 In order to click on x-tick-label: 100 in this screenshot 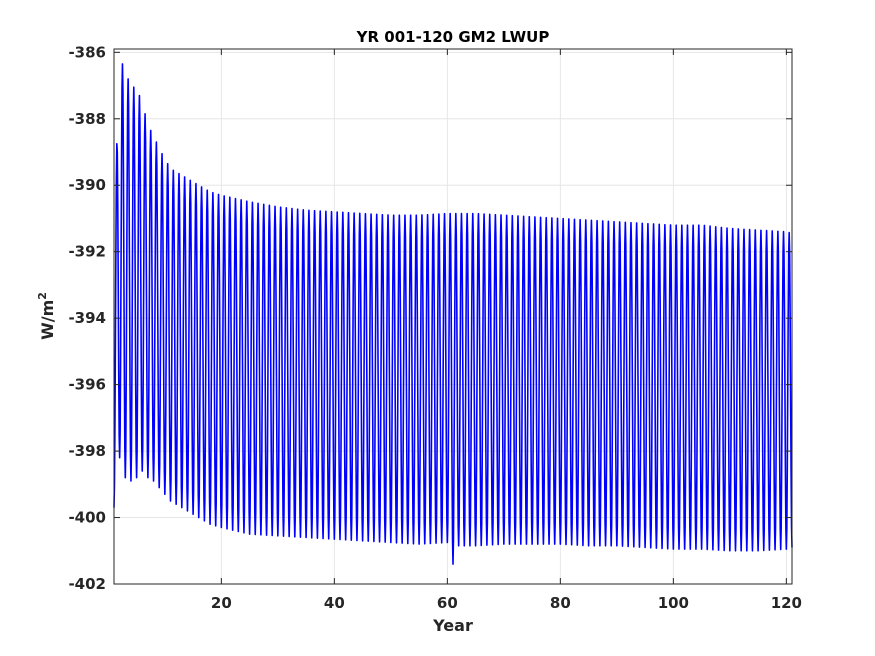, I will do `click(673, 603)`.